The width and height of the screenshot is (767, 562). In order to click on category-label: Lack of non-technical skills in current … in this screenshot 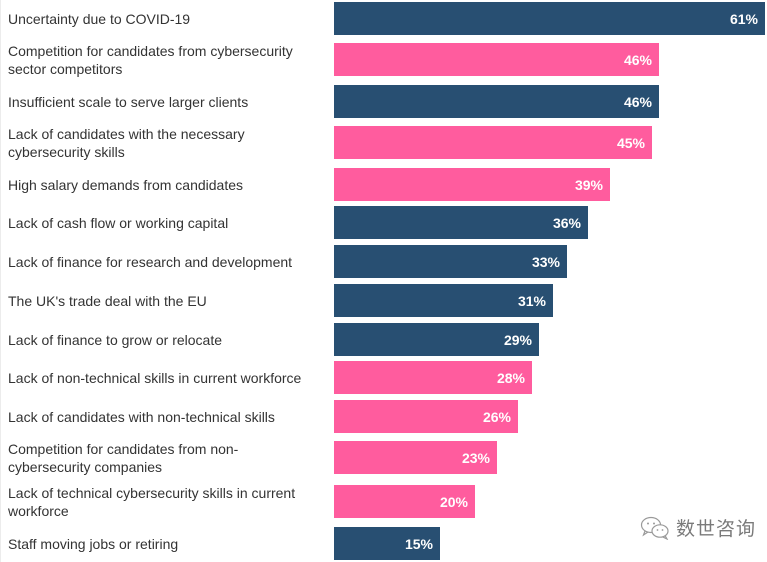, I will do `click(168, 377)`.